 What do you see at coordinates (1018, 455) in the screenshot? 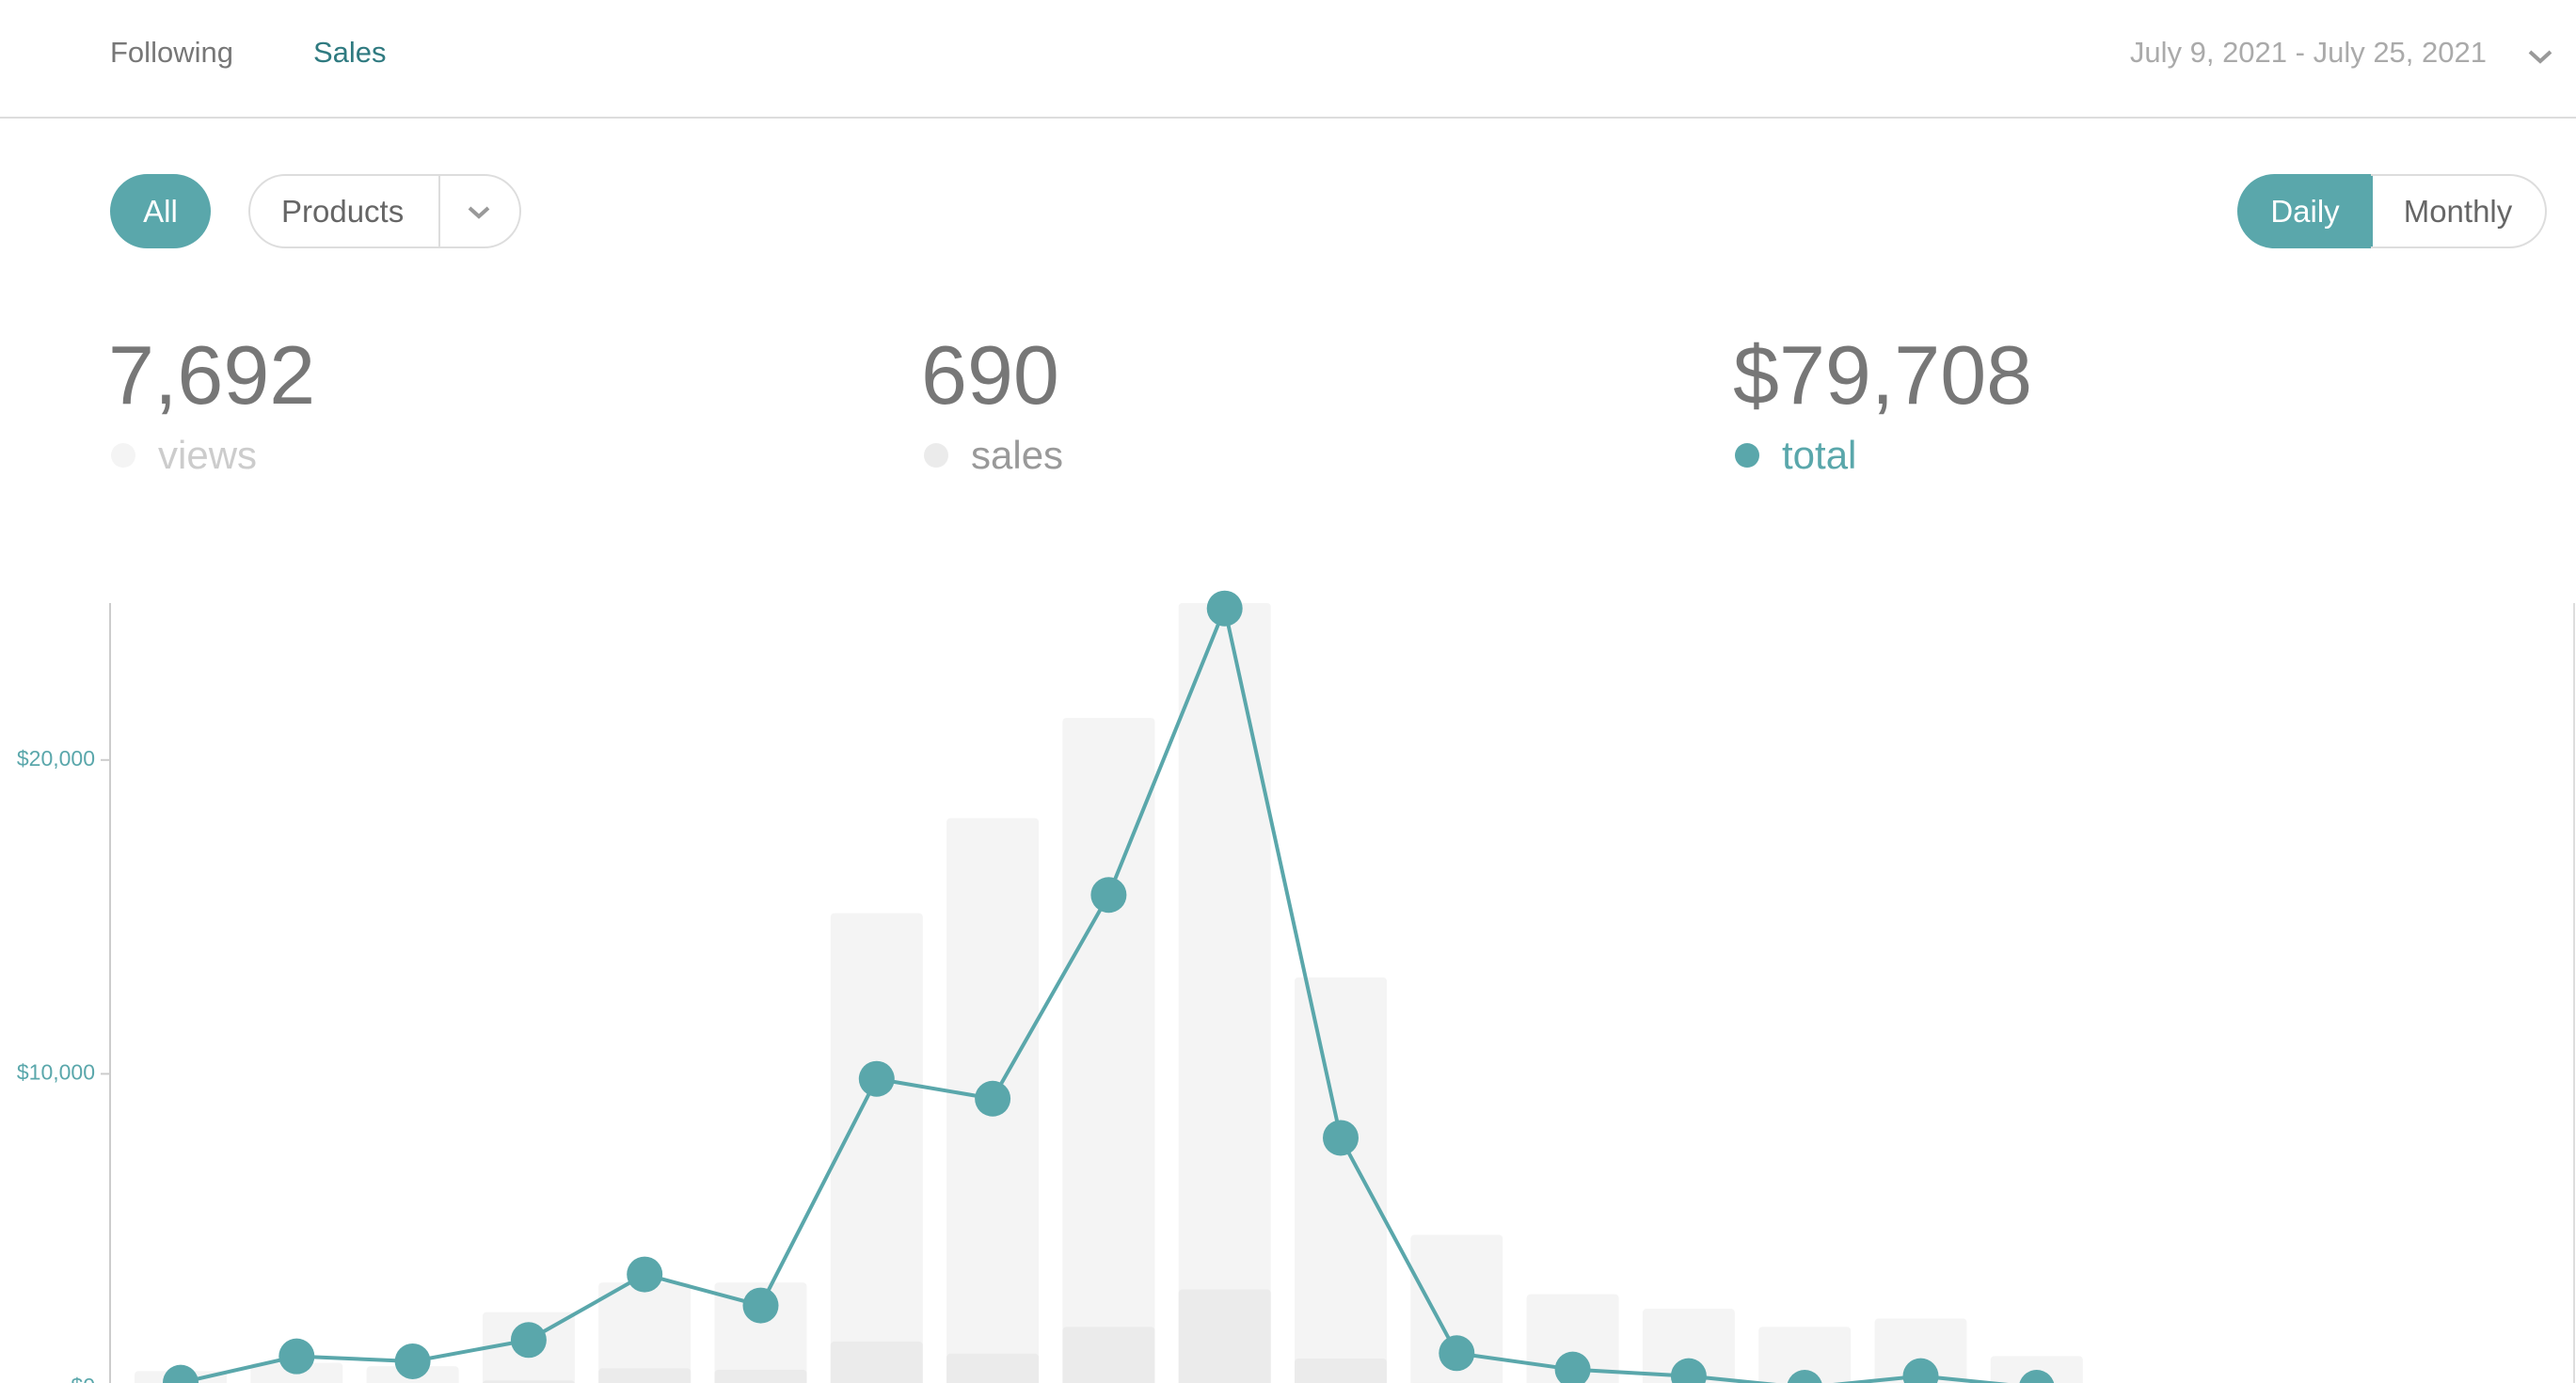
I see `legend-label: sales` at bounding box center [1018, 455].